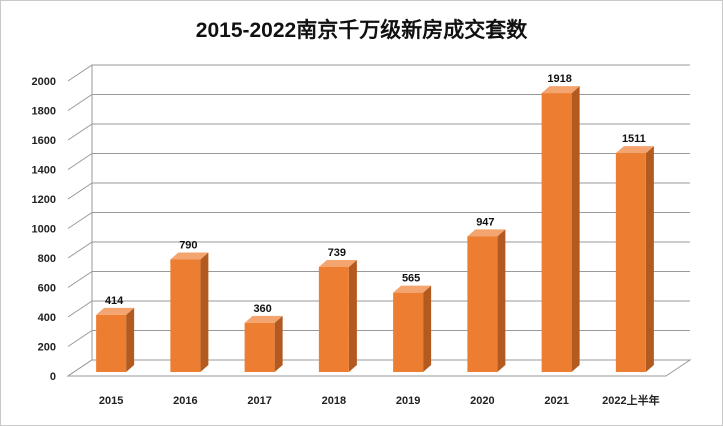 The image size is (723, 426). Describe the element at coordinates (44, 82) in the screenshot. I see `y-tick-label: 2000` at that location.